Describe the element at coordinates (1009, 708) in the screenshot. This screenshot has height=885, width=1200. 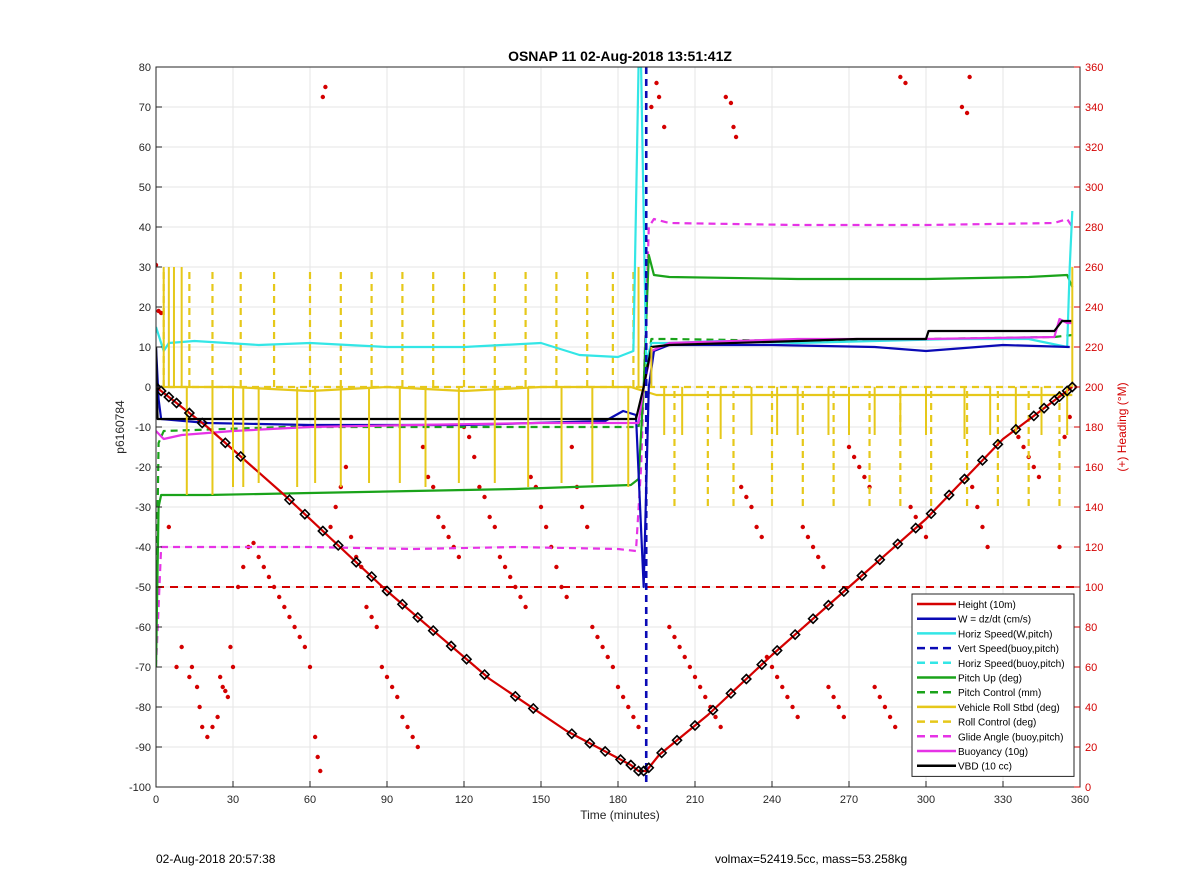
I see `legend-entry: Vehicle Roll Stbd (deg)` at that location.